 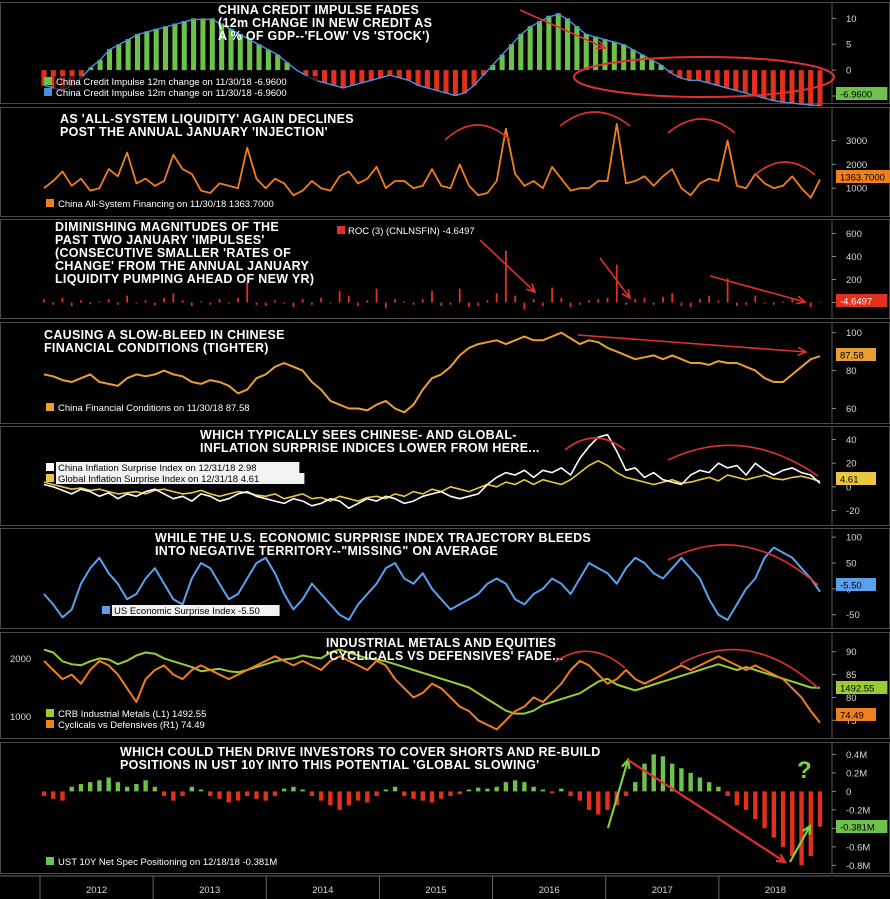 I want to click on x-axis-label: 2012, so click(x=96, y=890).